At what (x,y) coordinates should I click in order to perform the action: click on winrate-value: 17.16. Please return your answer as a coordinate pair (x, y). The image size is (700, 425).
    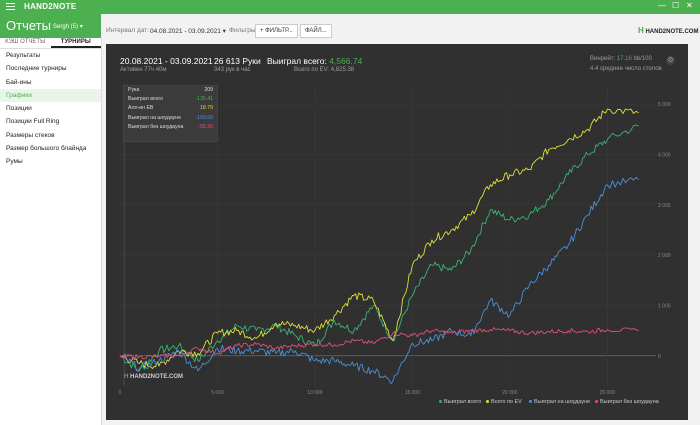
    Looking at the image, I should click on (624, 59).